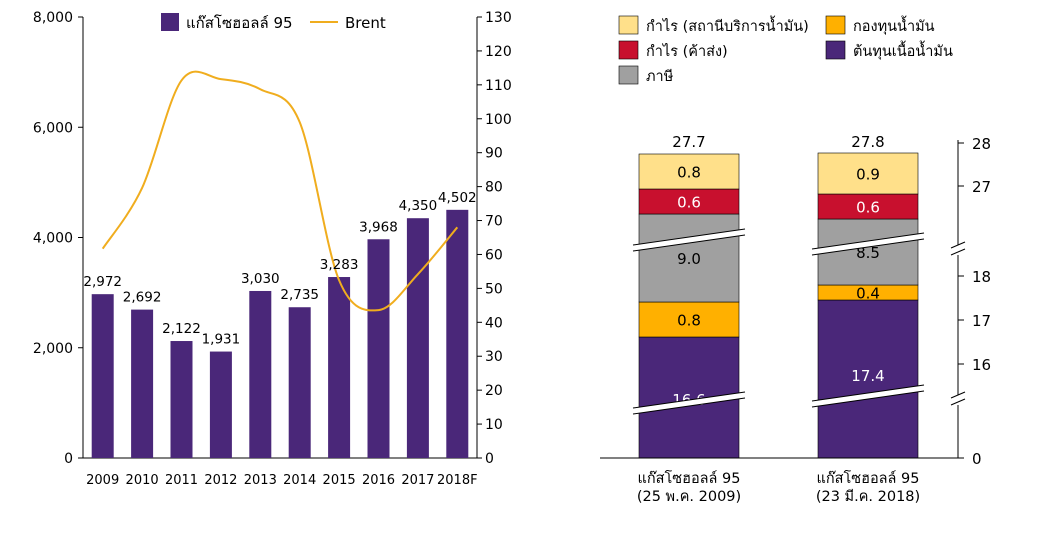  What do you see at coordinates (239, 23) in the screenshot?
I see `legend-label-gasohol95: แก๊สโซฮอลล์ 95` at bounding box center [239, 23].